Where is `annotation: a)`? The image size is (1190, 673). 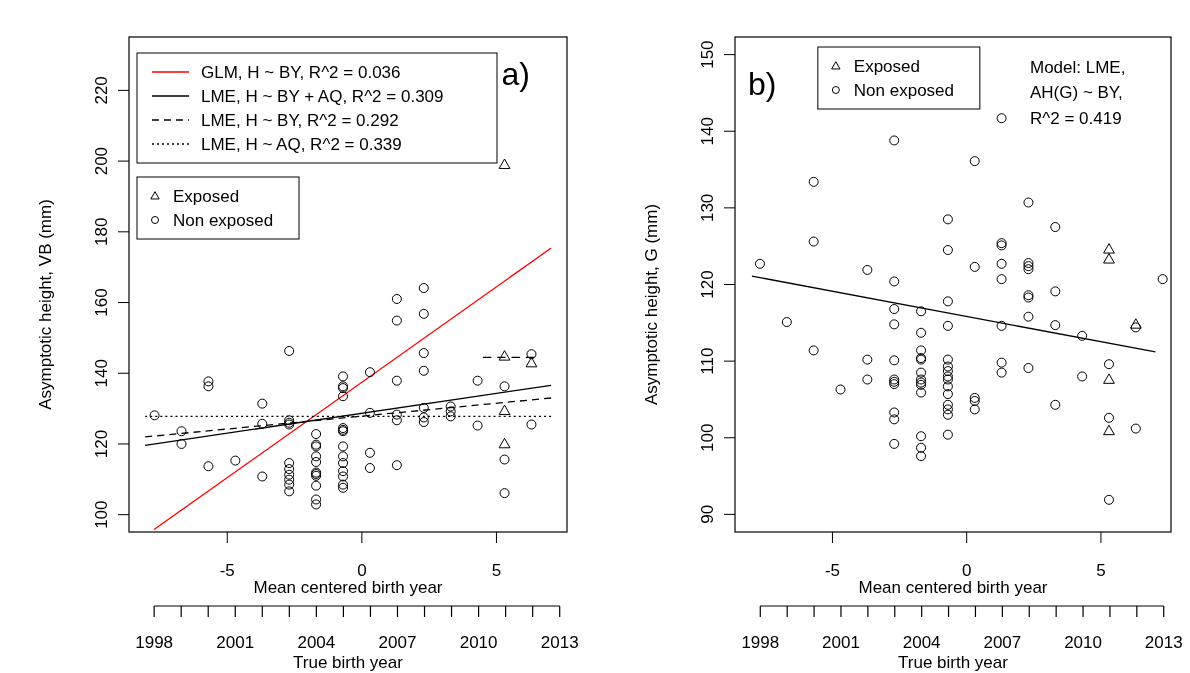
annotation: a) is located at coordinates (515, 74).